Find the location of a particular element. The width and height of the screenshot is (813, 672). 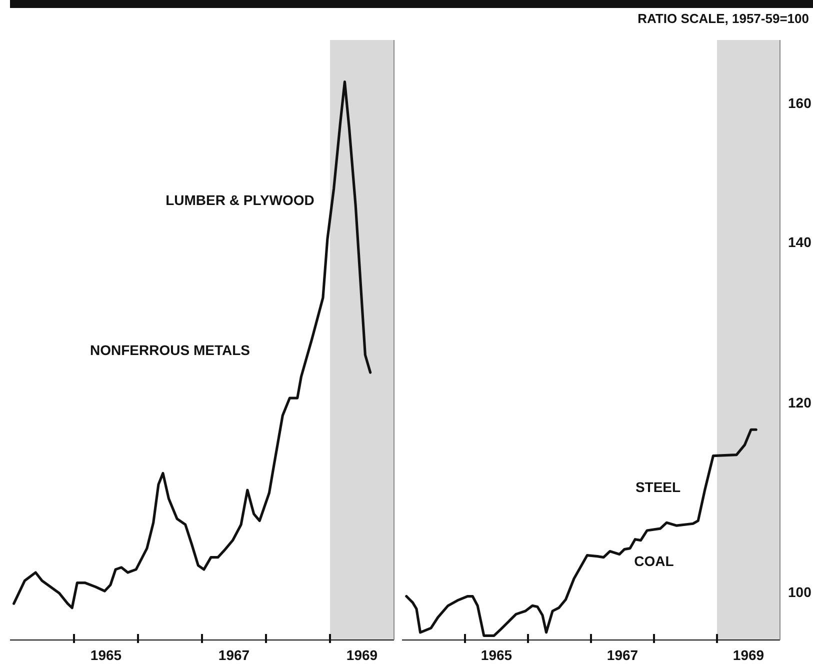

y-tick-label: 100 is located at coordinates (800, 592).